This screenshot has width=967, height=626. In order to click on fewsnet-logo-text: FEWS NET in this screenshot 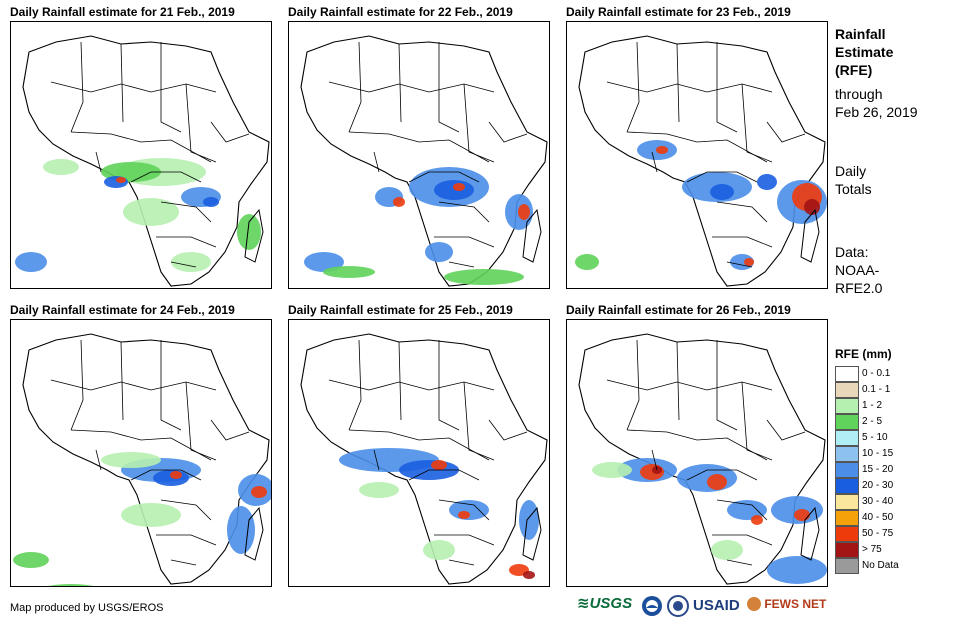, I will do `click(795, 603)`.